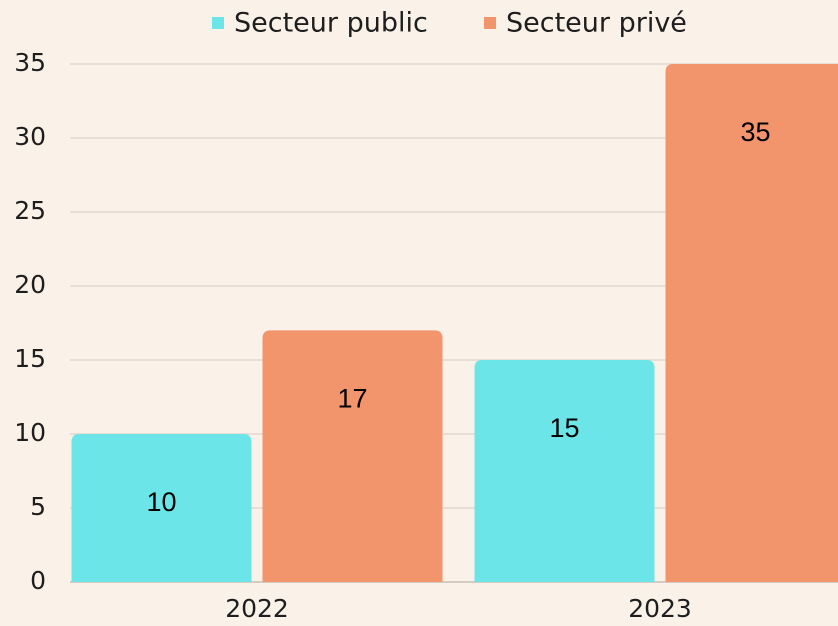 The image size is (838, 626). I want to click on value-label: 35, so click(755, 132).